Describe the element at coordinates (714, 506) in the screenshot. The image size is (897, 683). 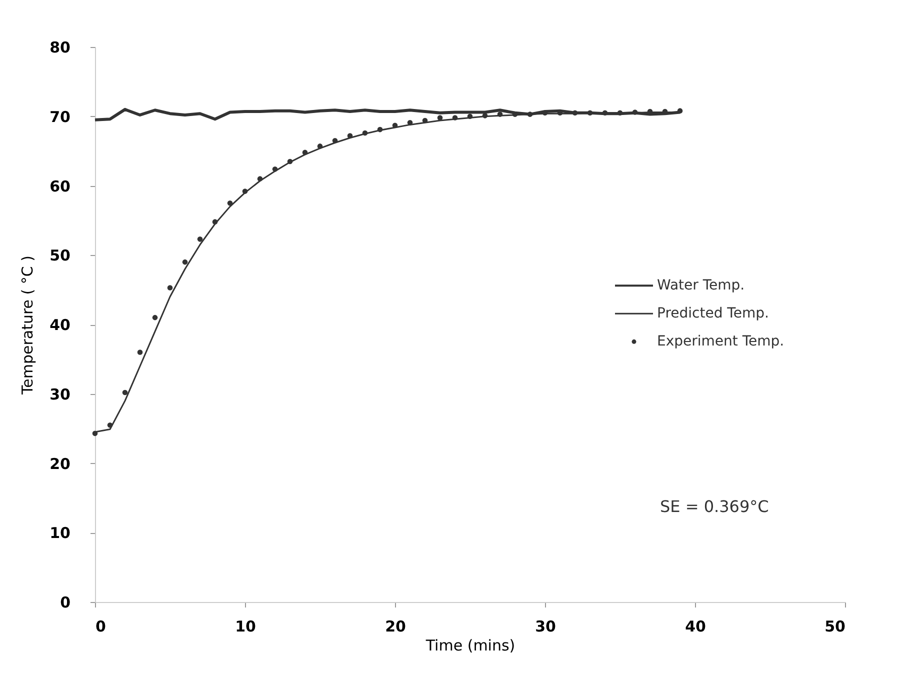
I see `annotation: SE = 0.369°C` at that location.